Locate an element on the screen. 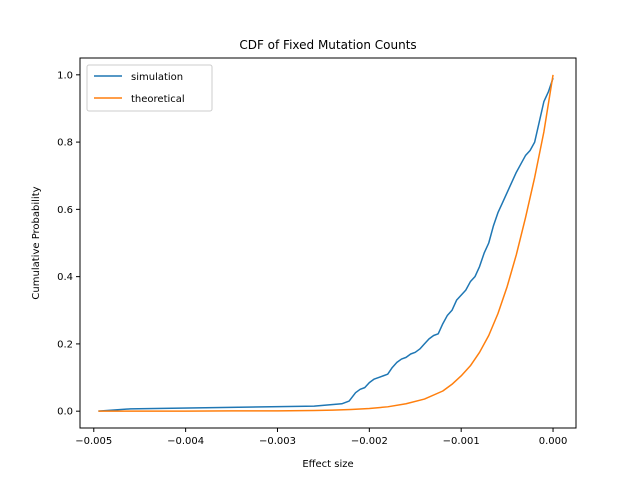 The width and height of the screenshot is (640, 480). x-tick-label: −0.001 is located at coordinates (461, 441).